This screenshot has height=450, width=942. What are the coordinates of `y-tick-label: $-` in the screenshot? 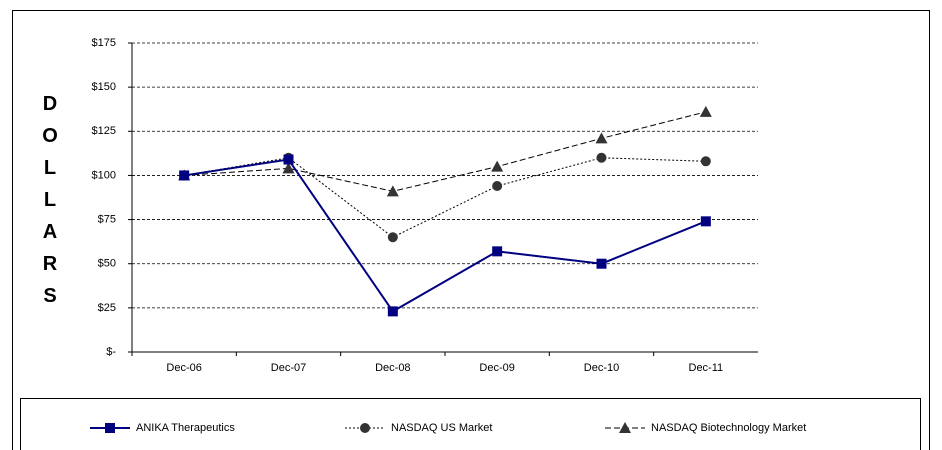 It's located at (111, 352).